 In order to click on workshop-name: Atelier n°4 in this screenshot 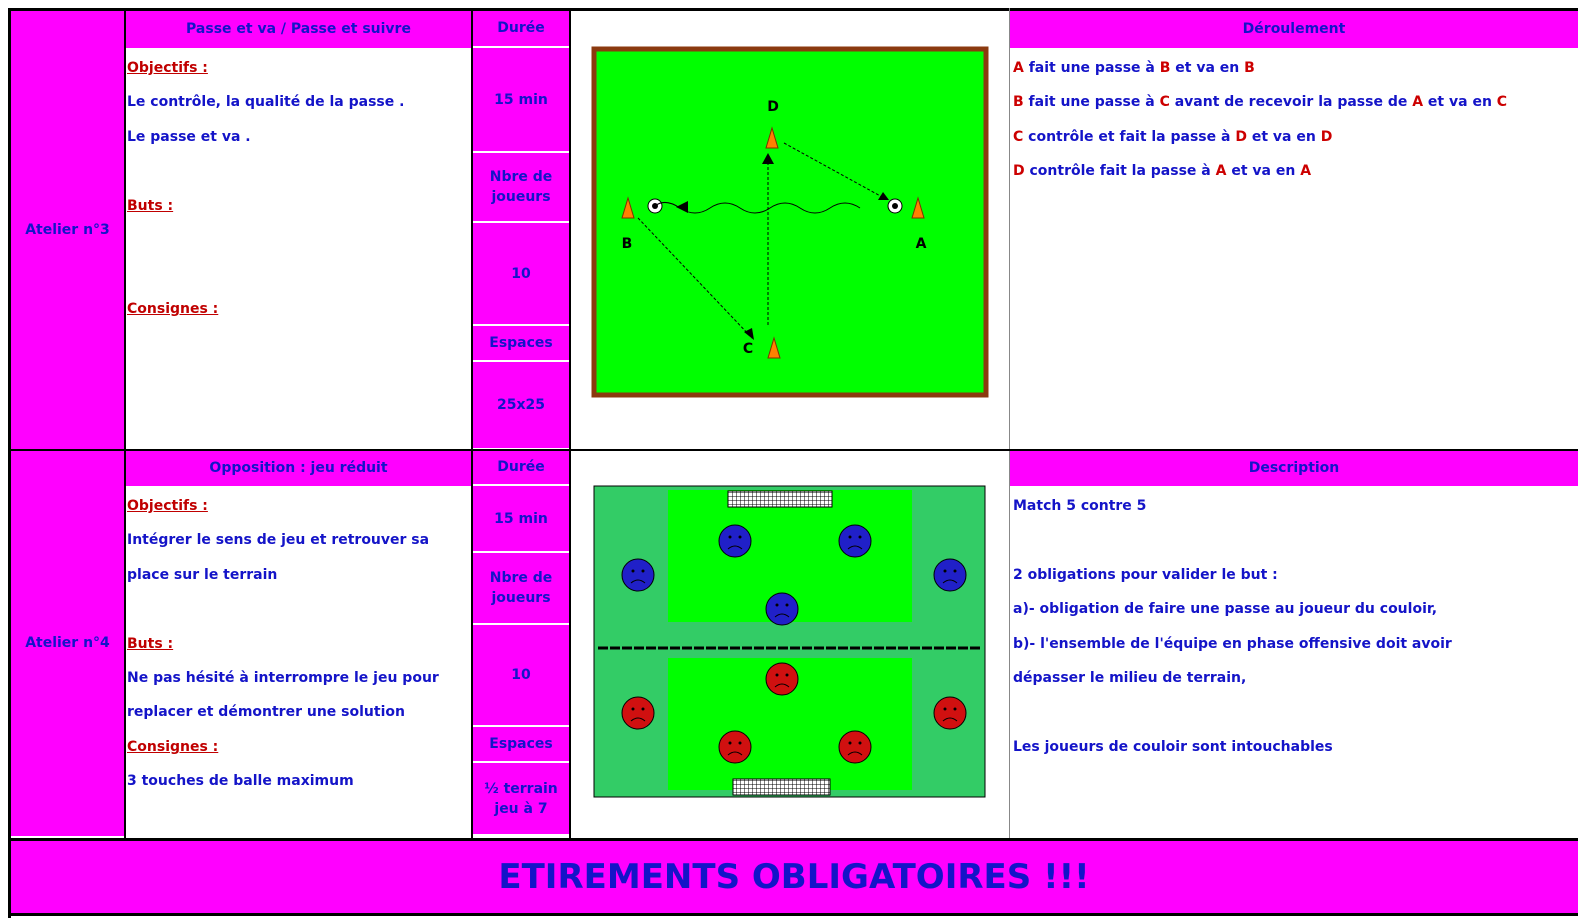, I will do `click(67, 643)`.